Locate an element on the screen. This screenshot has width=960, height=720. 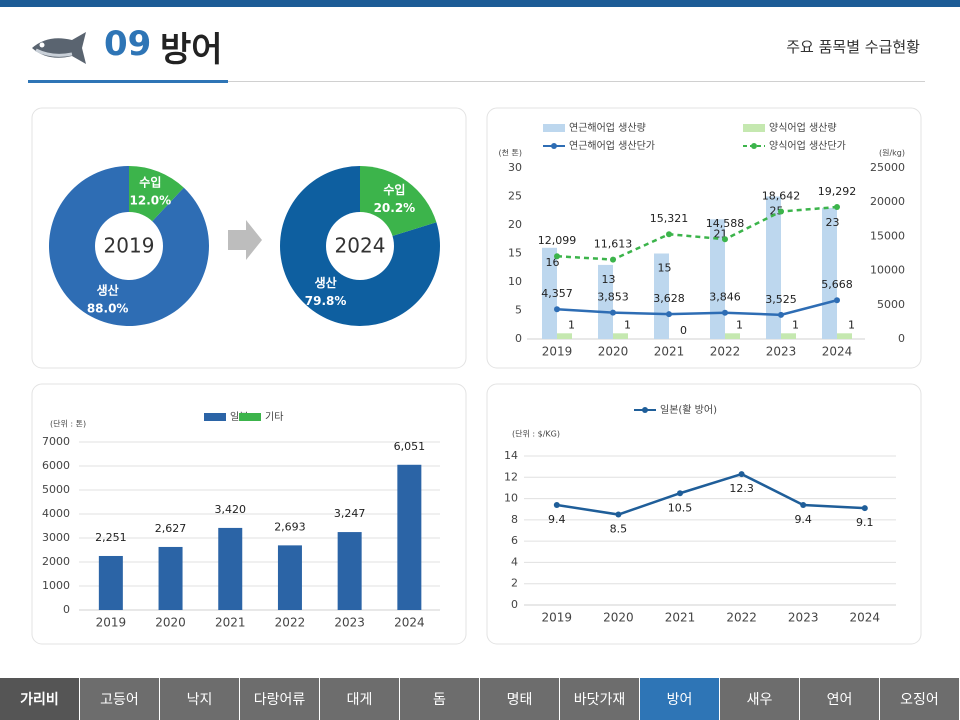
data-label: 3,628 is located at coordinates (669, 298).